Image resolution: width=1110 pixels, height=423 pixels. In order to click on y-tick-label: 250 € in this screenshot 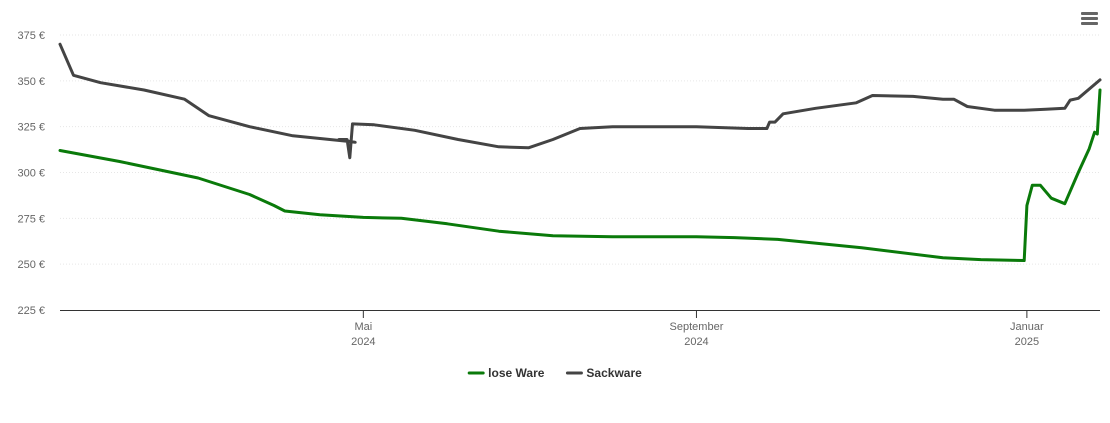, I will do `click(31, 265)`.